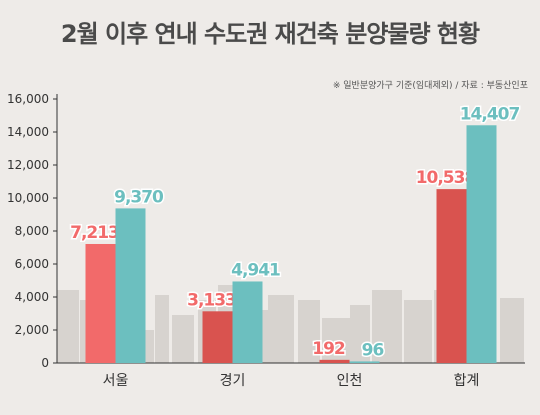  Describe the element at coordinates (45, 363) in the screenshot. I see `y-tick-label: 0` at that location.